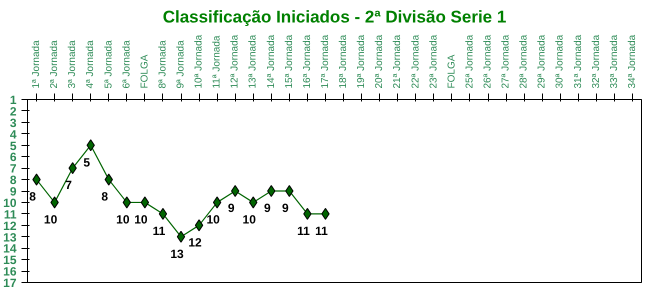 The height and width of the screenshot is (298, 655). Describe the element at coordinates (596, 61) in the screenshot. I see `x-tick-label: 32ª Jornada` at that location.